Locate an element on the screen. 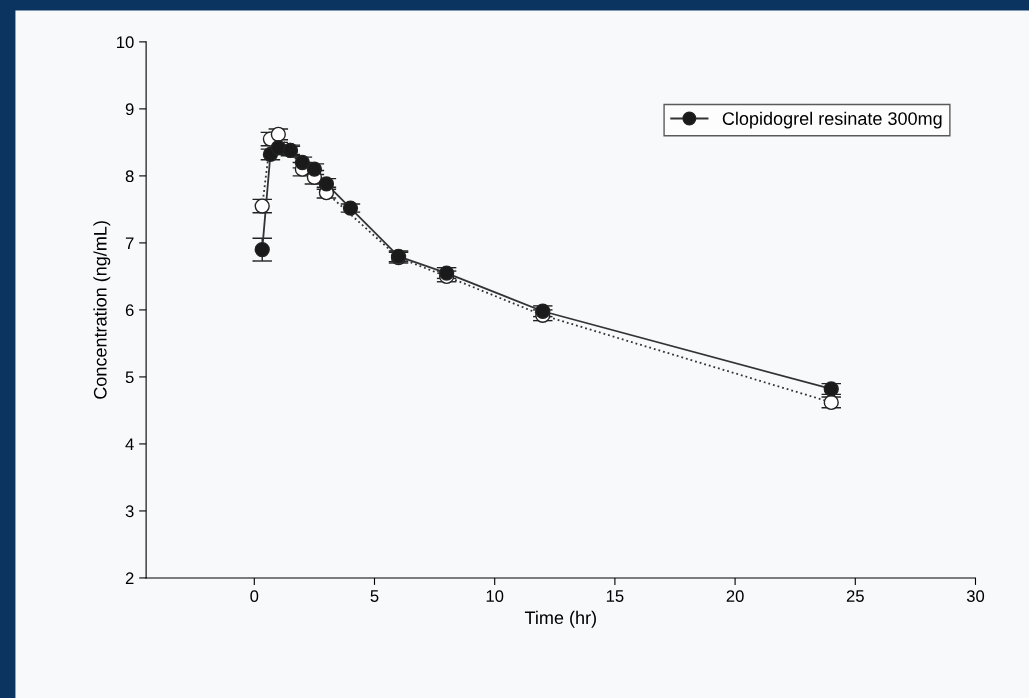 The image size is (1029, 698). y-tick-label: 4 is located at coordinates (129, 444).